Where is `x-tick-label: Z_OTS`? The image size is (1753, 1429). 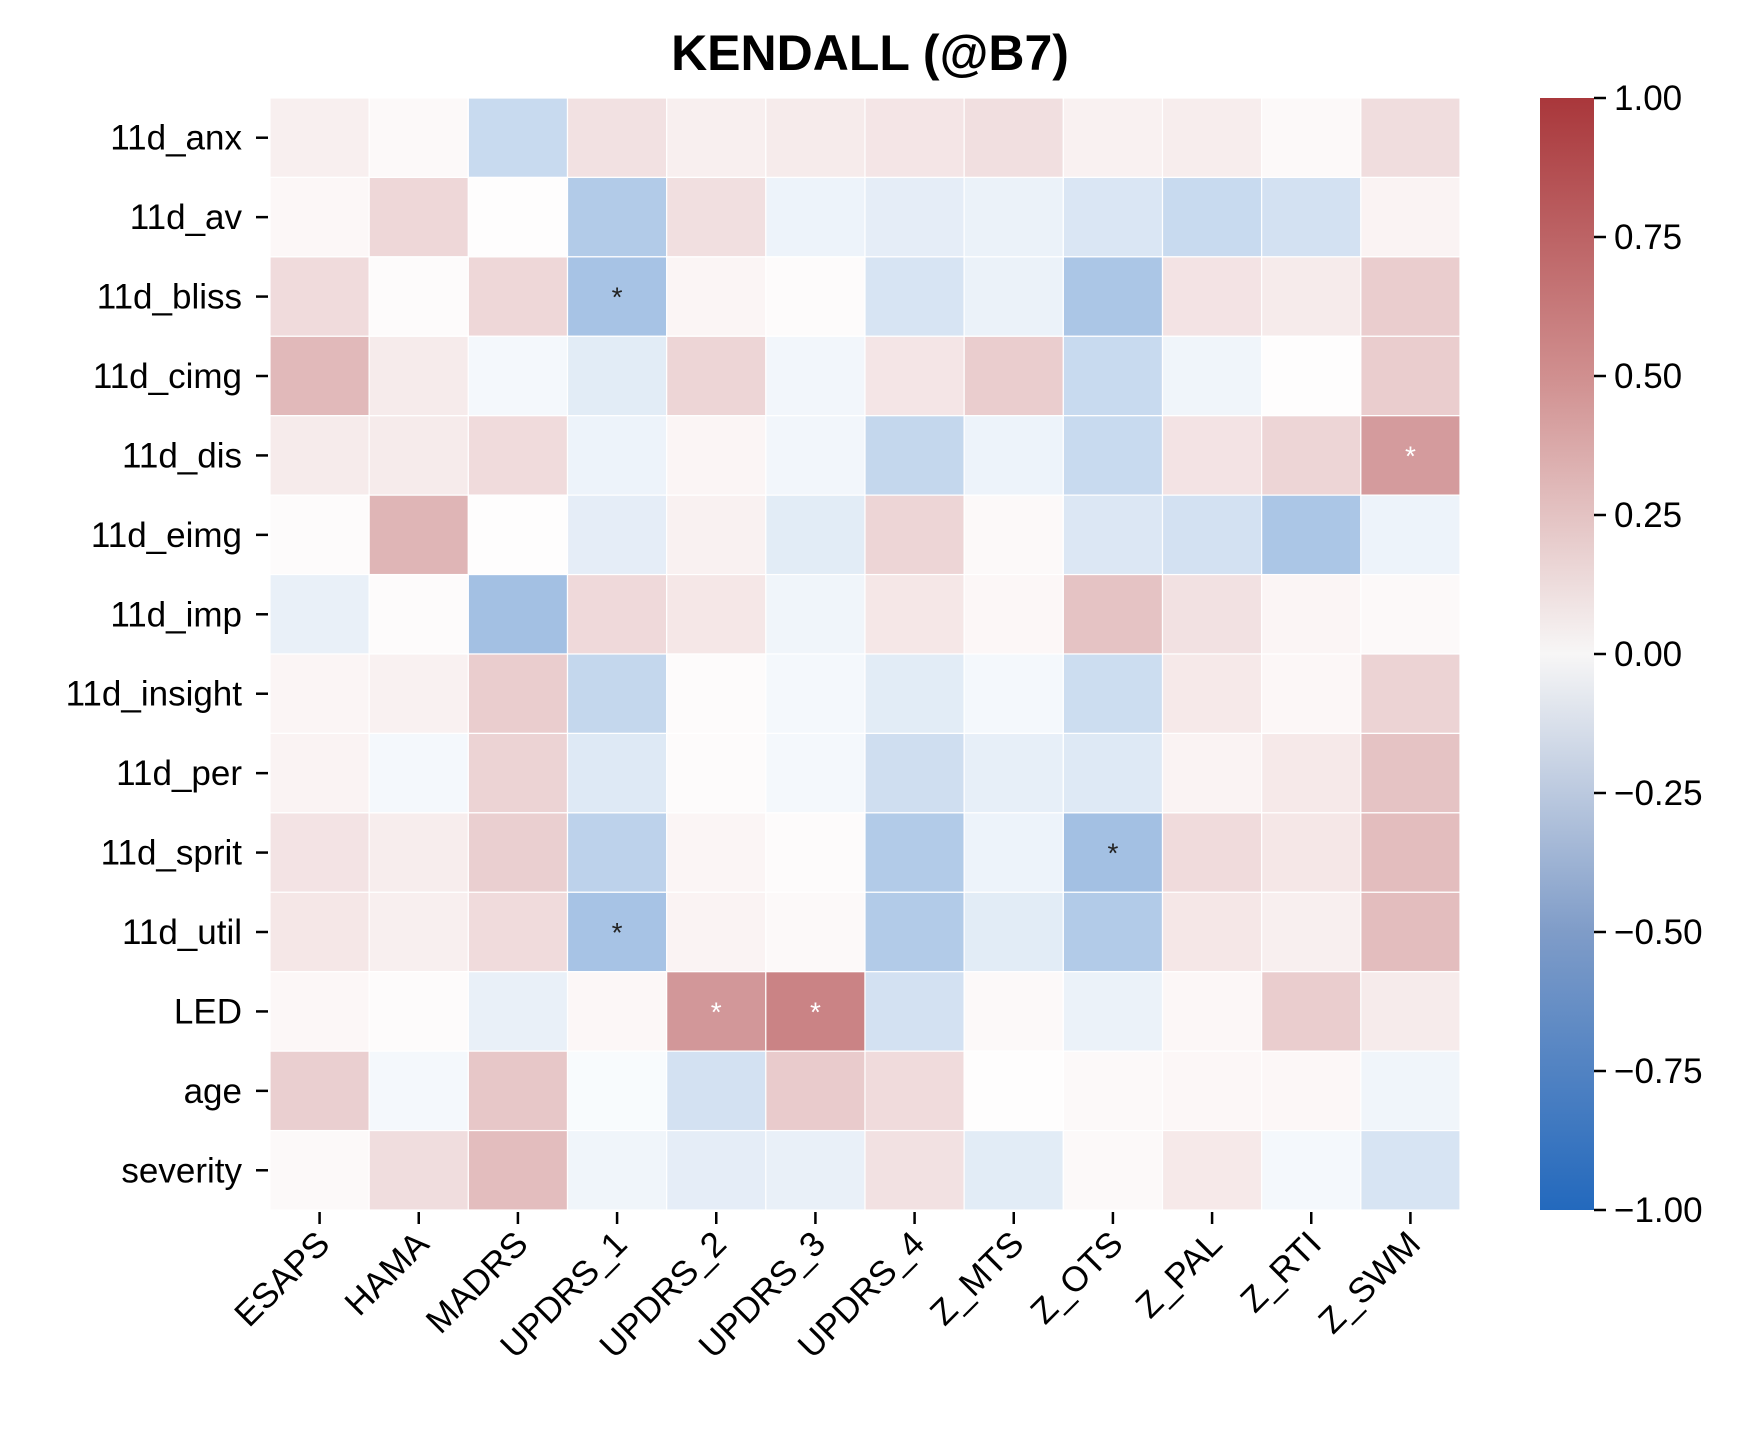 x-tick-label: Z_OTS is located at coordinates (1076, 1277).